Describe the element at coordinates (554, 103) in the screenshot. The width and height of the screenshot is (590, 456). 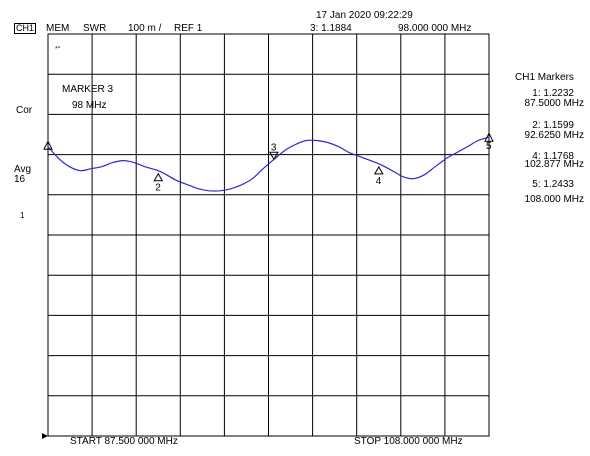
I see `marker-1-freq: 87.5000 MHz` at that location.